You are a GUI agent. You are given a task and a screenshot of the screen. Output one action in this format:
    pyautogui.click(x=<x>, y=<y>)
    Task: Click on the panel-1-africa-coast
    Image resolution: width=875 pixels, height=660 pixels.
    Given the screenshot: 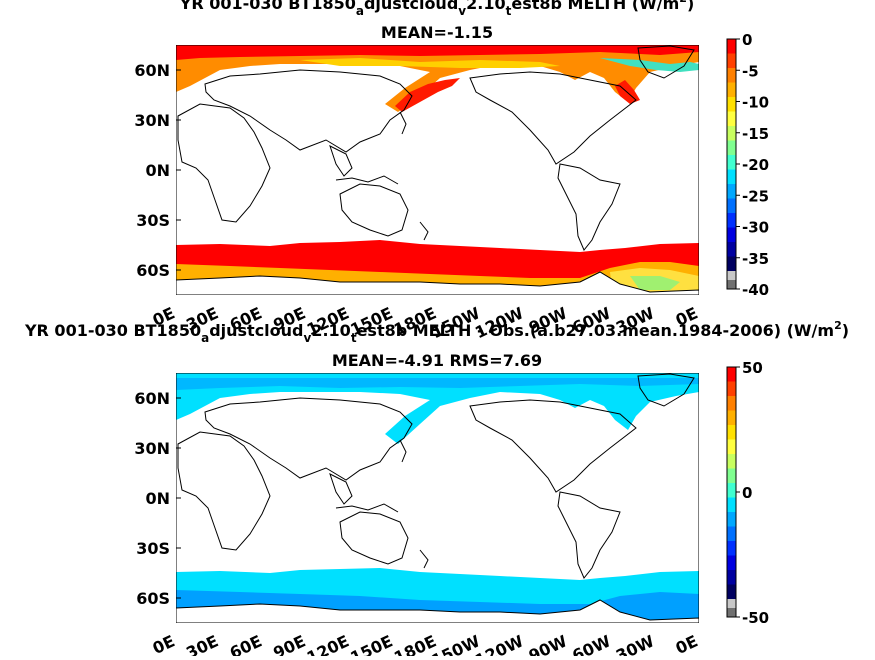 What is the action you would take?
    pyautogui.click(x=224, y=163)
    